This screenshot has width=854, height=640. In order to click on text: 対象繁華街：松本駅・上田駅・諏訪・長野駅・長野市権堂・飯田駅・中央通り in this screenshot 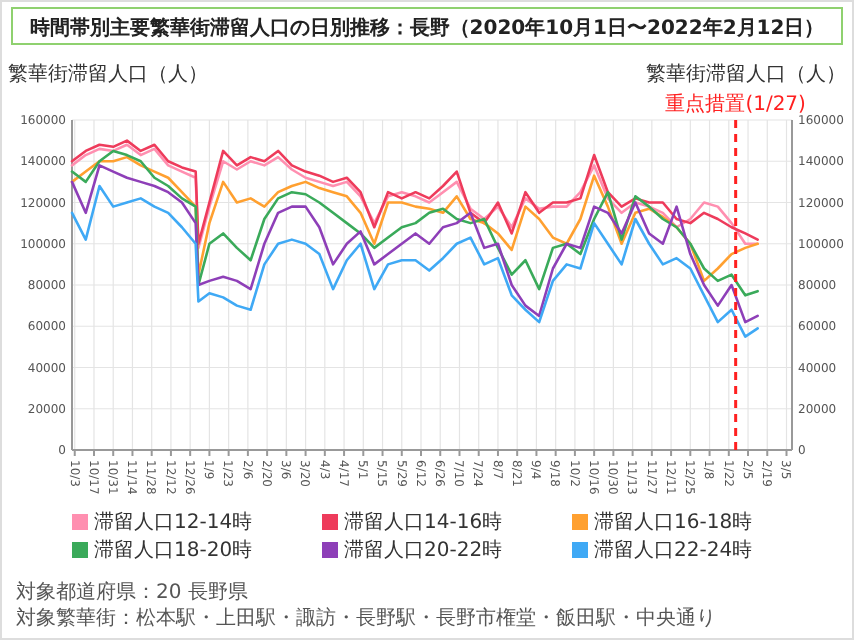, I will do `click(366, 618)`.